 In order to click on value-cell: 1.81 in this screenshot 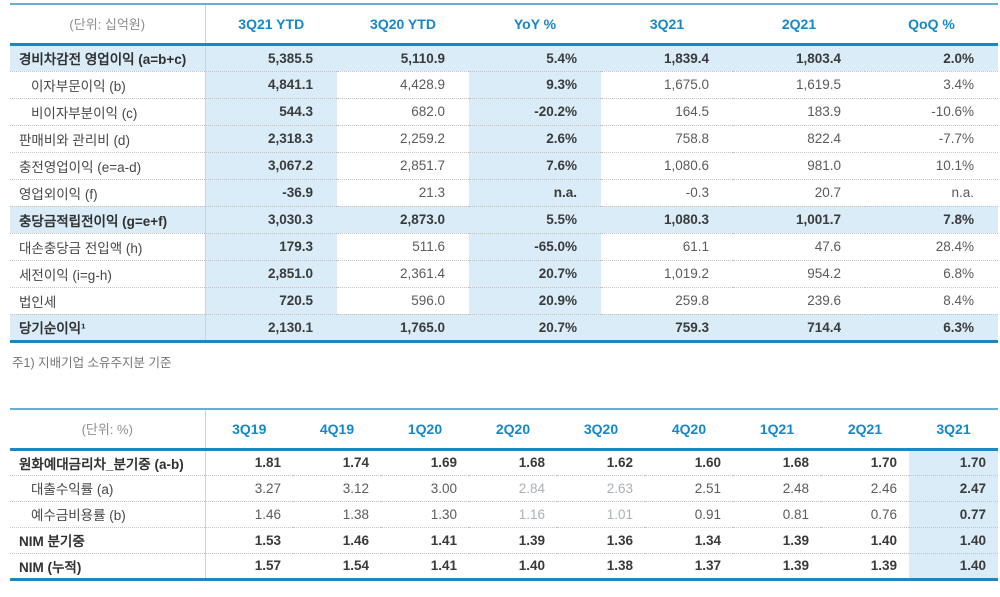, I will do `click(267, 462)`.